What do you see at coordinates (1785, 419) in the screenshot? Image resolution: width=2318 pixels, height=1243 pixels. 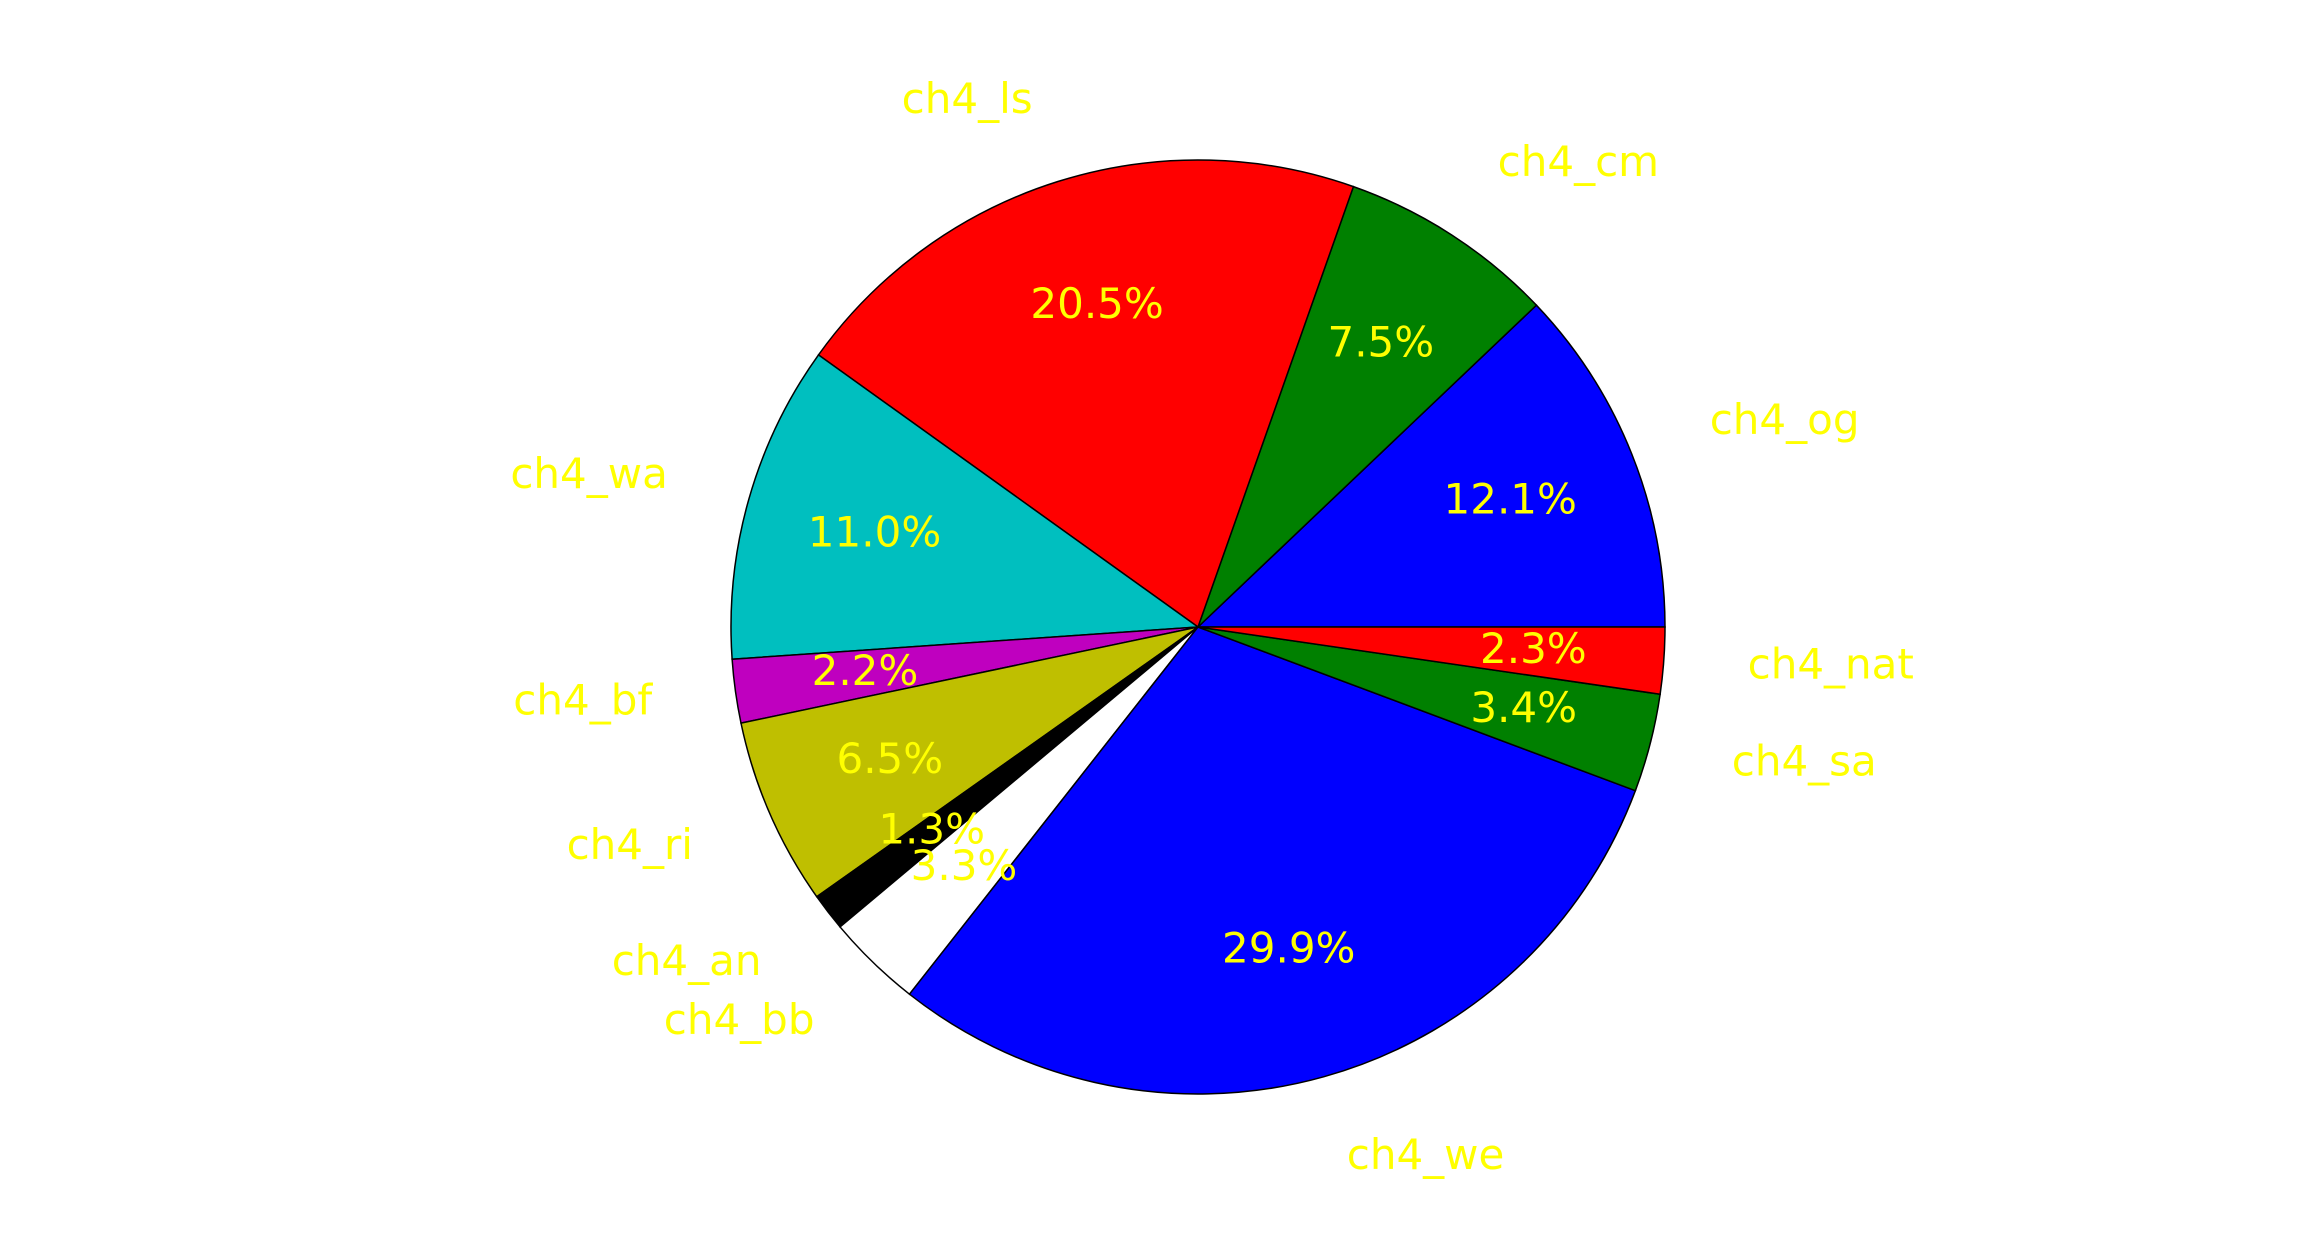 I see `slice-label-ch4-og: ch4_og` at bounding box center [1785, 419].